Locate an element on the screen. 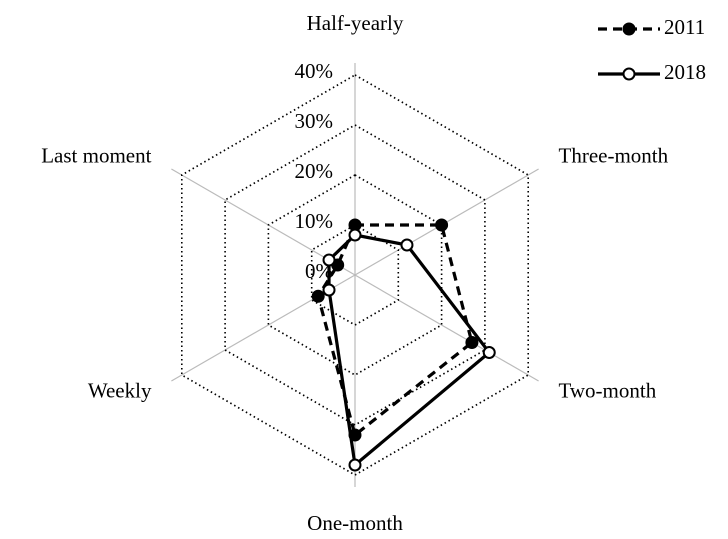 The height and width of the screenshot is (539, 728). series-line is located at coordinates (395, 330).